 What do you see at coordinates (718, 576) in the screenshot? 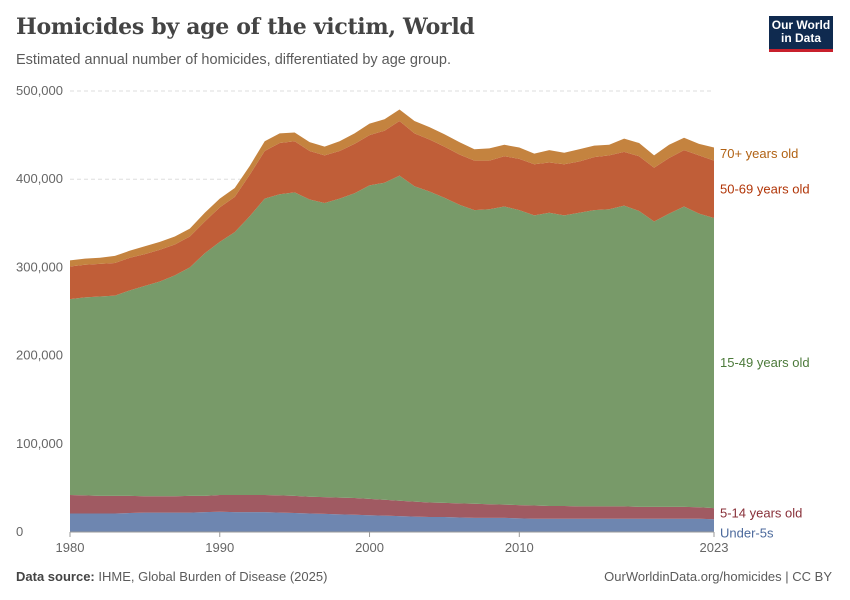
I see `footer-link: OurWorldinData.org/homicides | CC BY` at bounding box center [718, 576].